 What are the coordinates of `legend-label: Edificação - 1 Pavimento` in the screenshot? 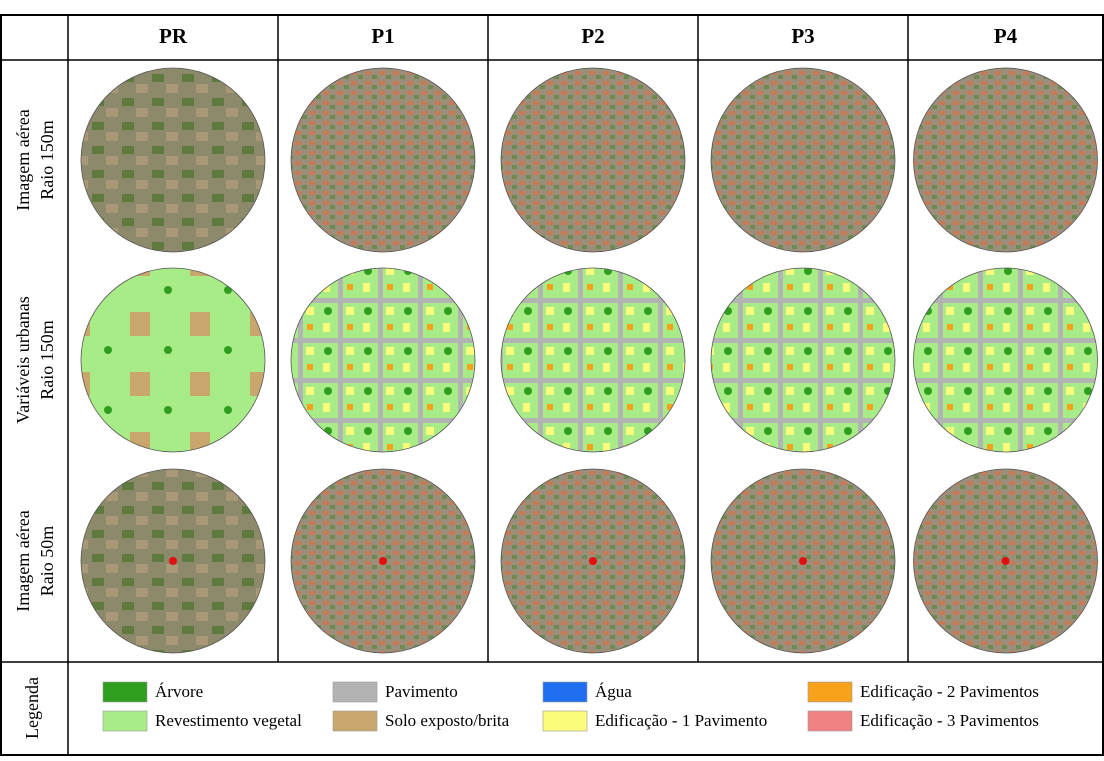 It's located at (681, 720).